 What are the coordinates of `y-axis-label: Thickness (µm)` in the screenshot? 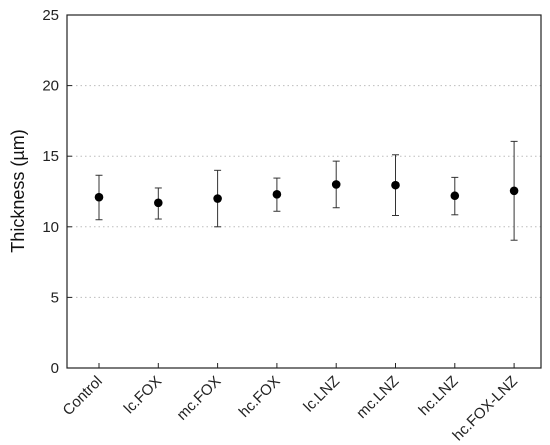 It's located at (18, 190).